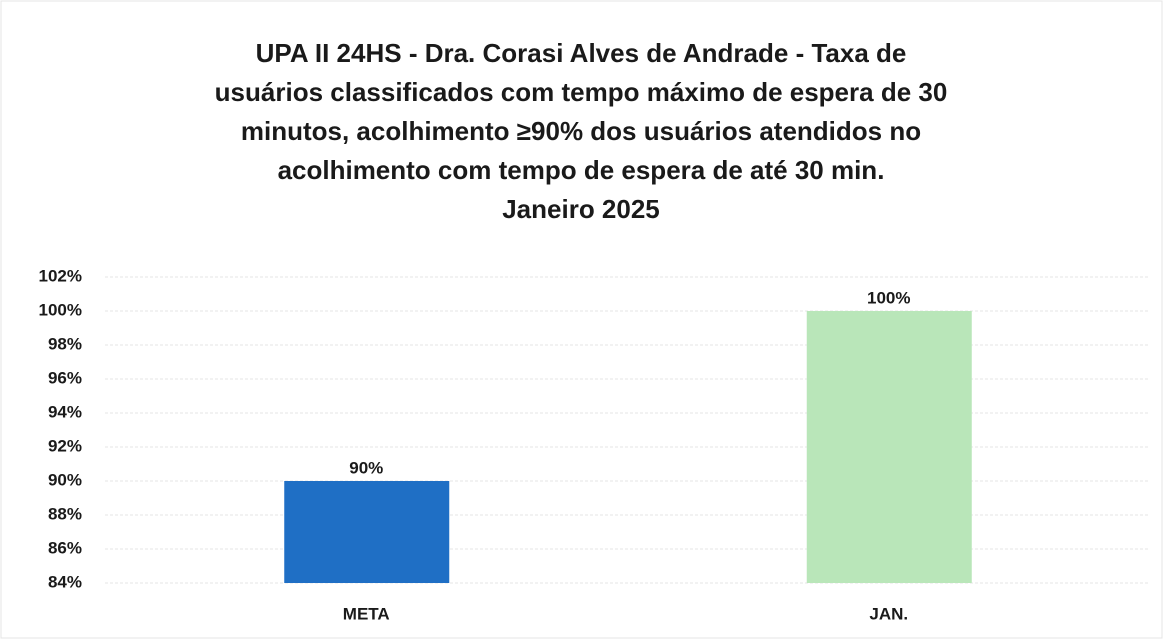 Image resolution: width=1163 pixels, height=639 pixels. What do you see at coordinates (65, 411) in the screenshot?
I see `y-tick-label: 94%` at bounding box center [65, 411].